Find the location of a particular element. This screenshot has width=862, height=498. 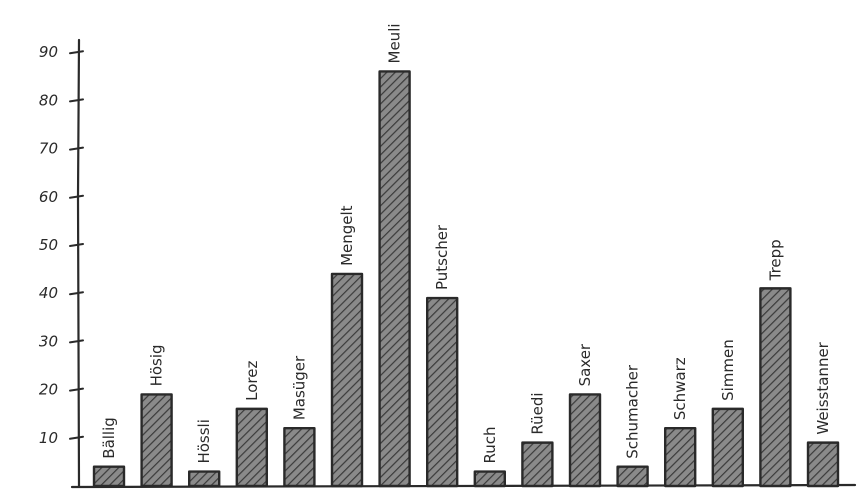

bar-category-label: Hössli is located at coordinates (204, 441).